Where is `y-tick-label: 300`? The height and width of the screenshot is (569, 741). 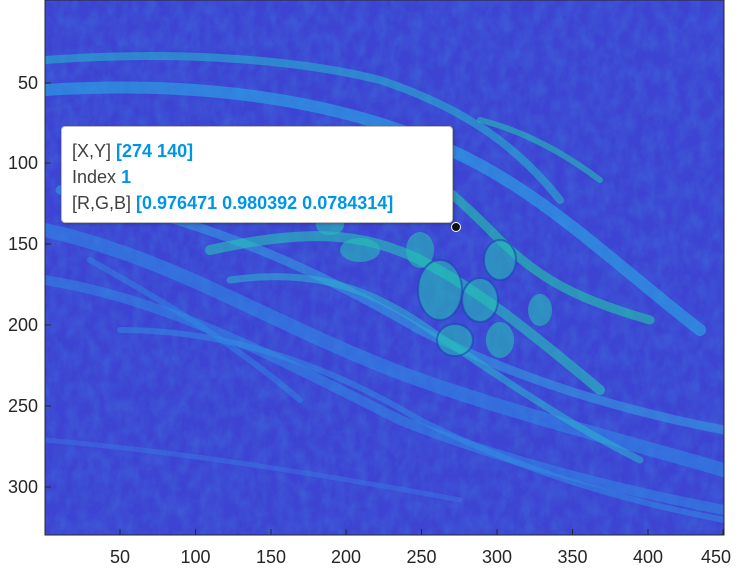
y-tick-label: 300 is located at coordinates (23, 487).